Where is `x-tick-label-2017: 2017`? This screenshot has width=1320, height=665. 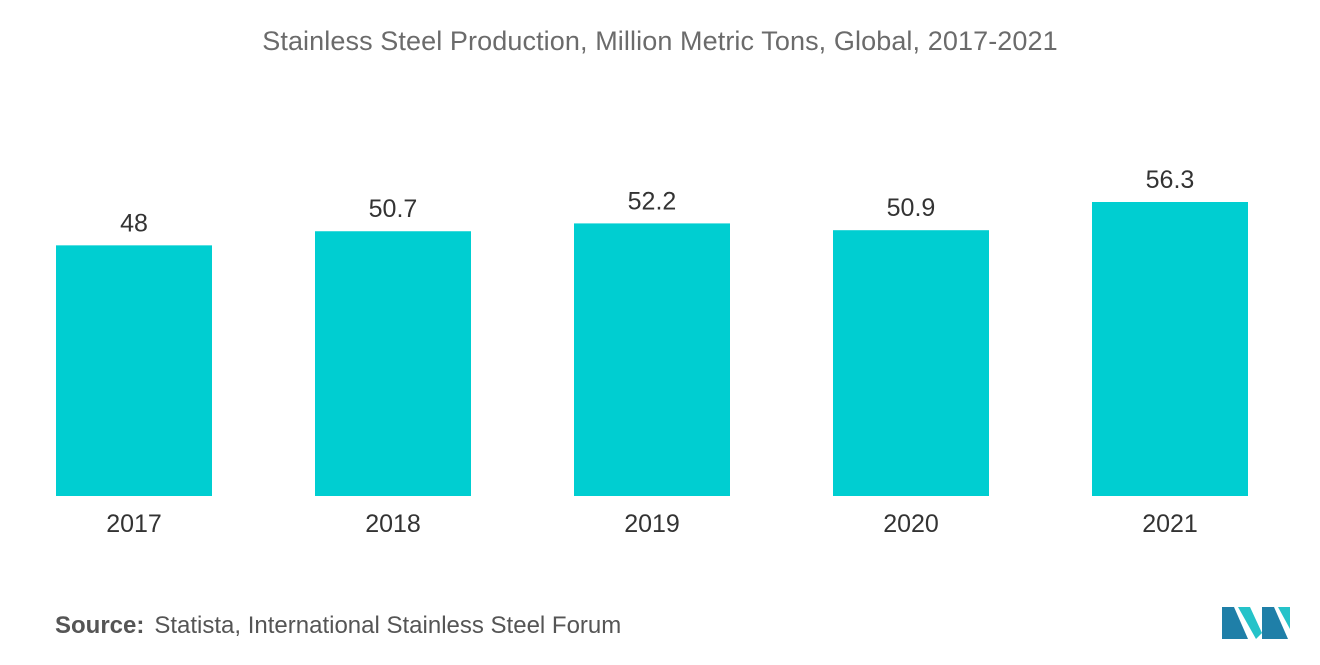 x-tick-label-2017: 2017 is located at coordinates (134, 524).